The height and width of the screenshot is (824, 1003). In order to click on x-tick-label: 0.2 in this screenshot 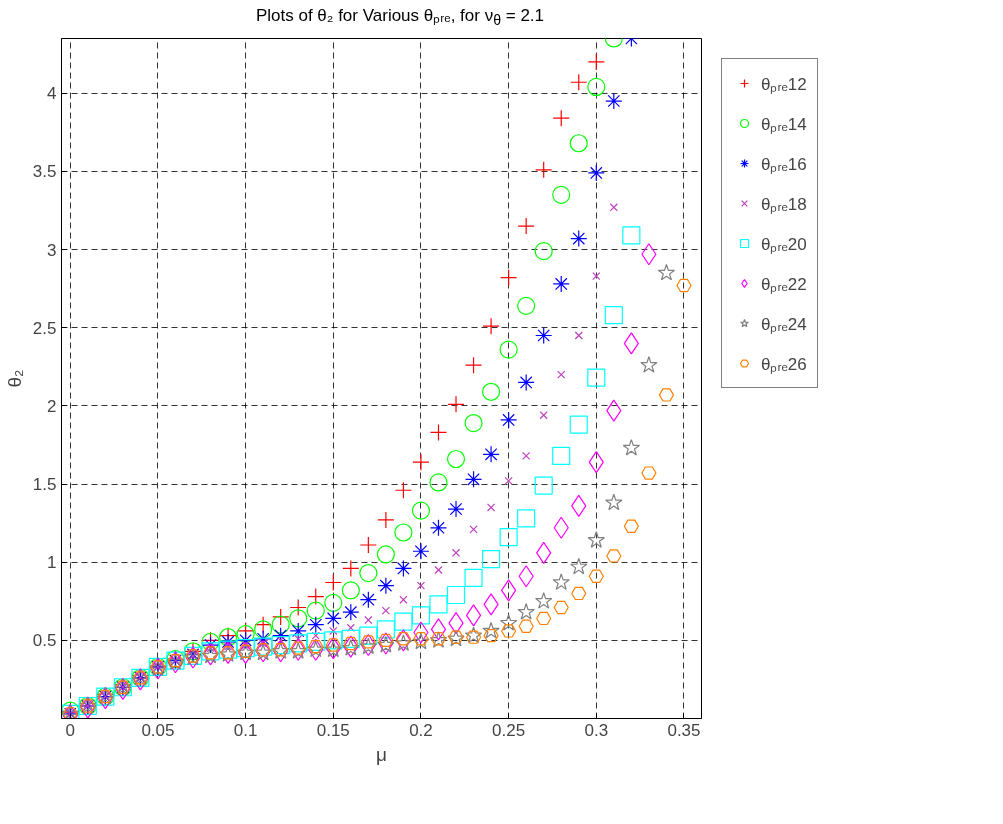, I will do `click(421, 730)`.